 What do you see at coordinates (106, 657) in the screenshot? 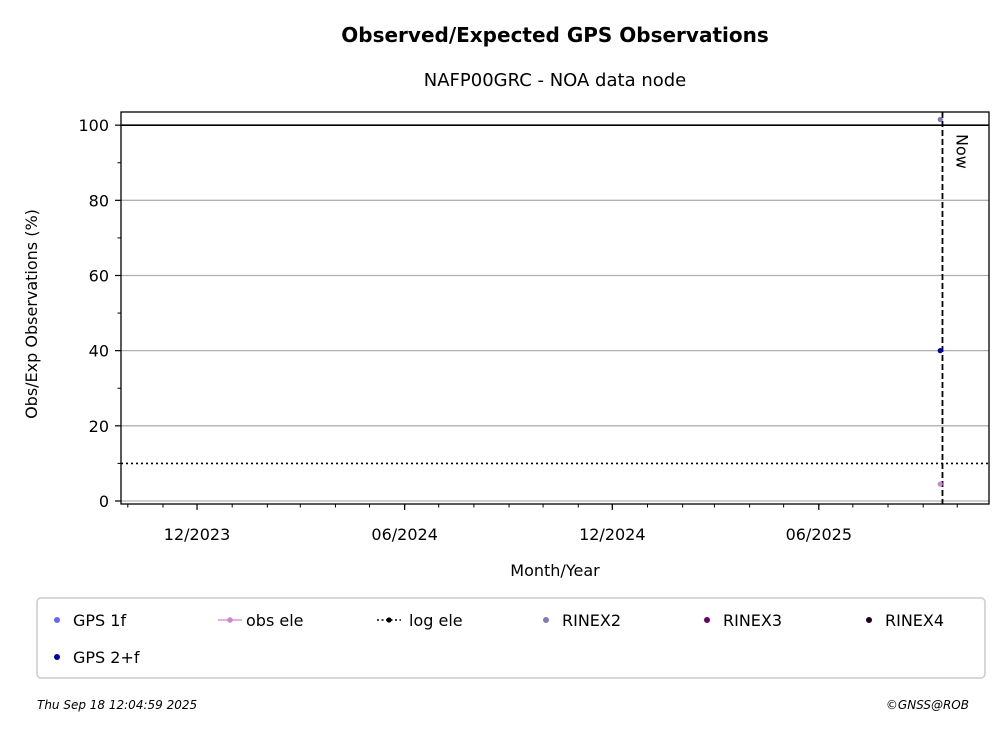
I see `legend-label: GPS 2+f` at bounding box center [106, 657].